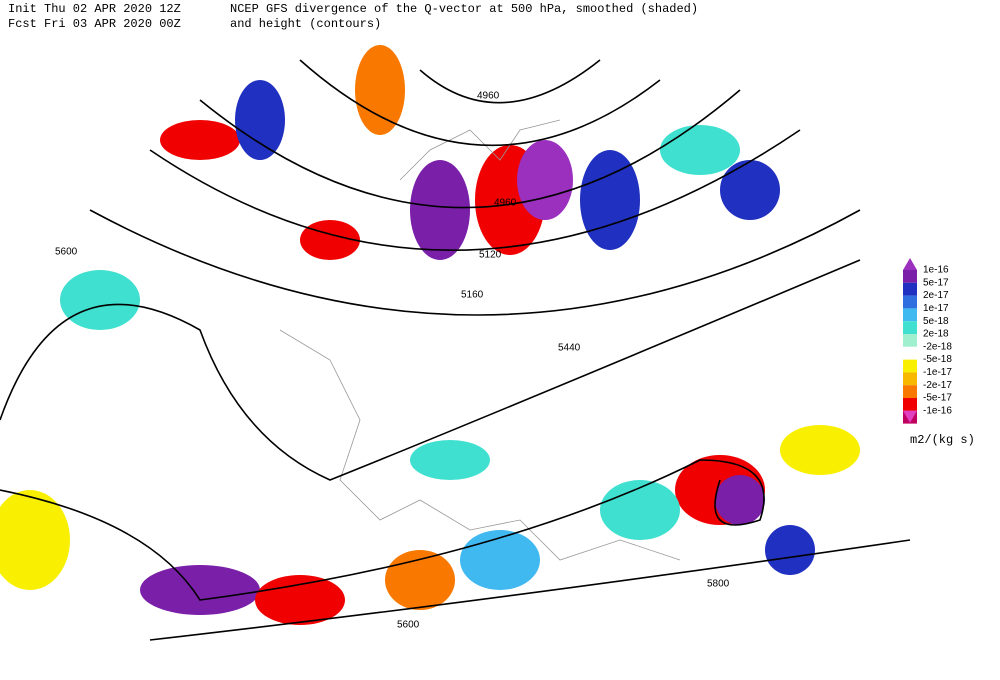 This screenshot has height=680, width=1000. I want to click on colorbar-label: -1e-16, so click(937, 410).